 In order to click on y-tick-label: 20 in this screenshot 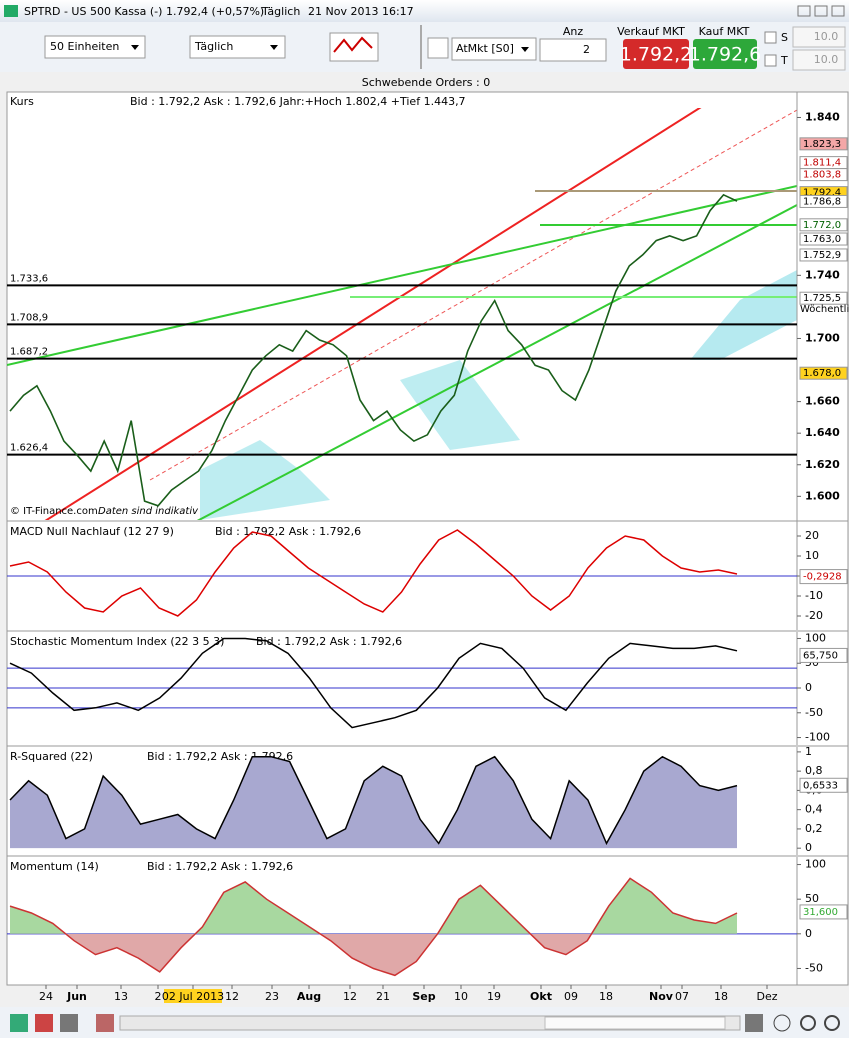, I will do `click(812, 535)`.